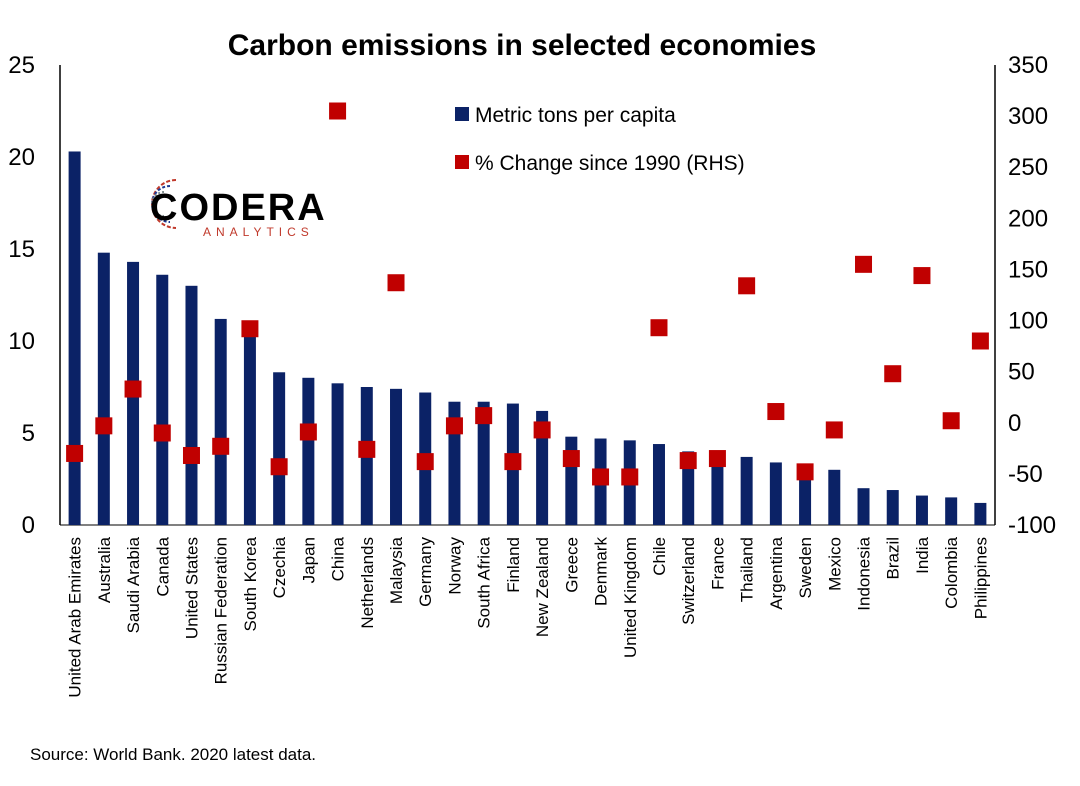  What do you see at coordinates (522, 45) in the screenshot?
I see `chart-title: Carbon emissions in selected economies` at bounding box center [522, 45].